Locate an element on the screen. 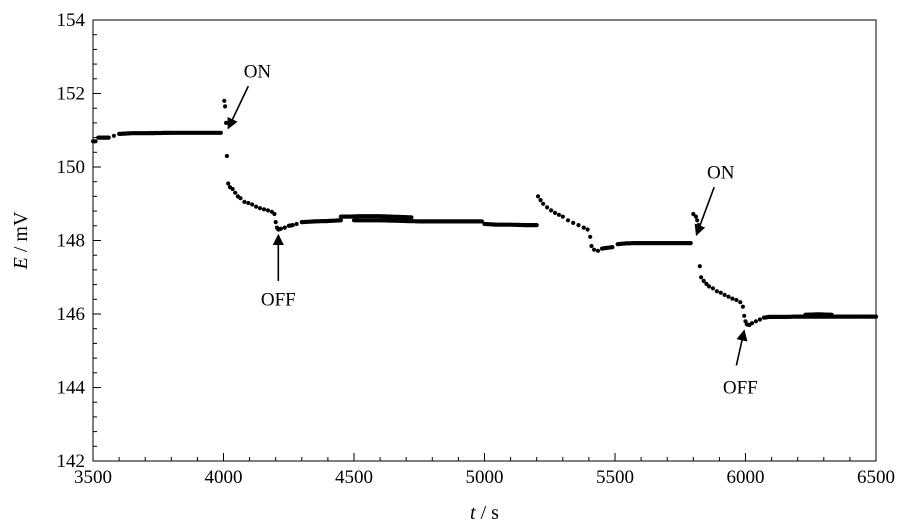  y-axis-variable: E is located at coordinates (21, 263).